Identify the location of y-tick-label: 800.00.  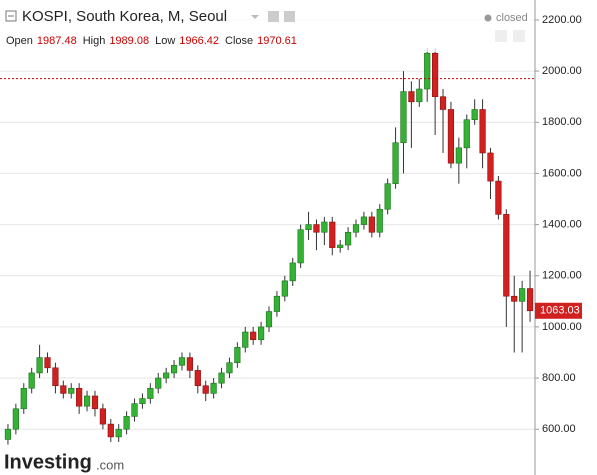
(559, 378).